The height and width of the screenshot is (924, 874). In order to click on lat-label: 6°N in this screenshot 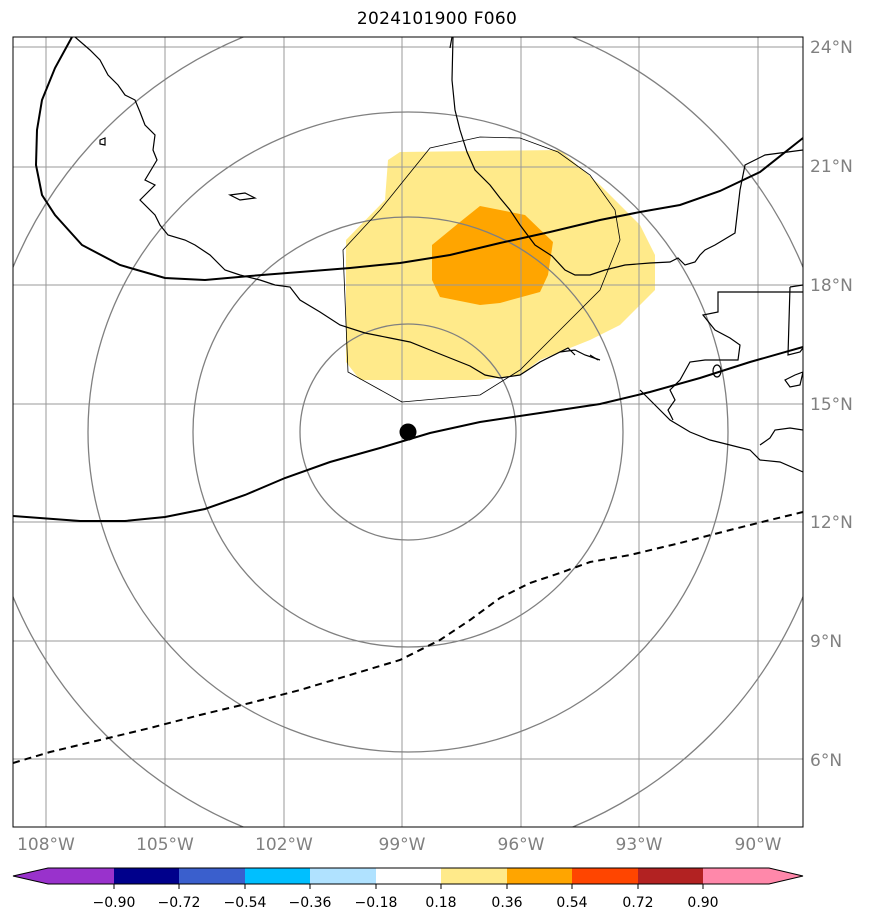, I will do `click(826, 761)`.